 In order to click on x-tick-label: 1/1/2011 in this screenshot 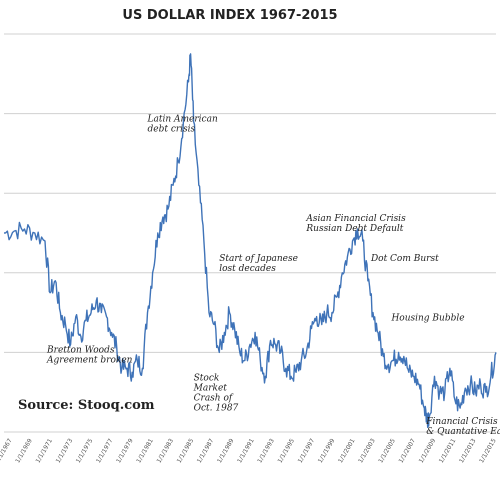, I will do `click(448, 450)`.